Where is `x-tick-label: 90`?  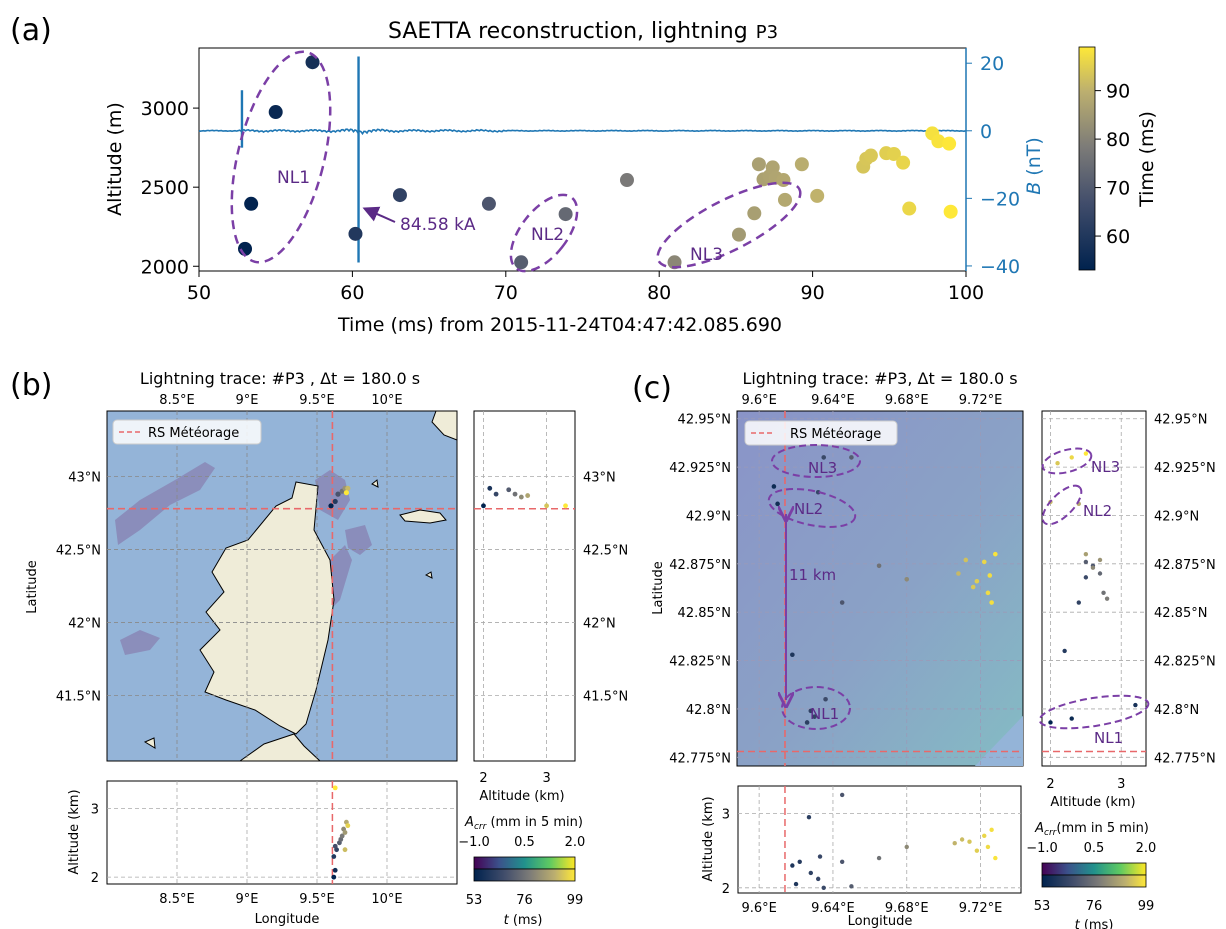 x-tick-label: 90 is located at coordinates (813, 293).